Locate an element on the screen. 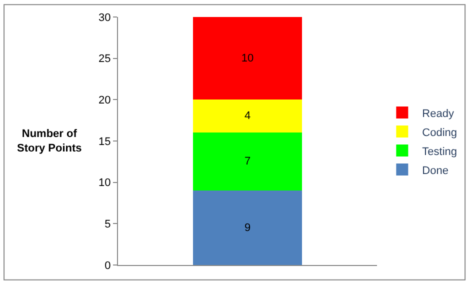  data-label: 9 is located at coordinates (247, 228).